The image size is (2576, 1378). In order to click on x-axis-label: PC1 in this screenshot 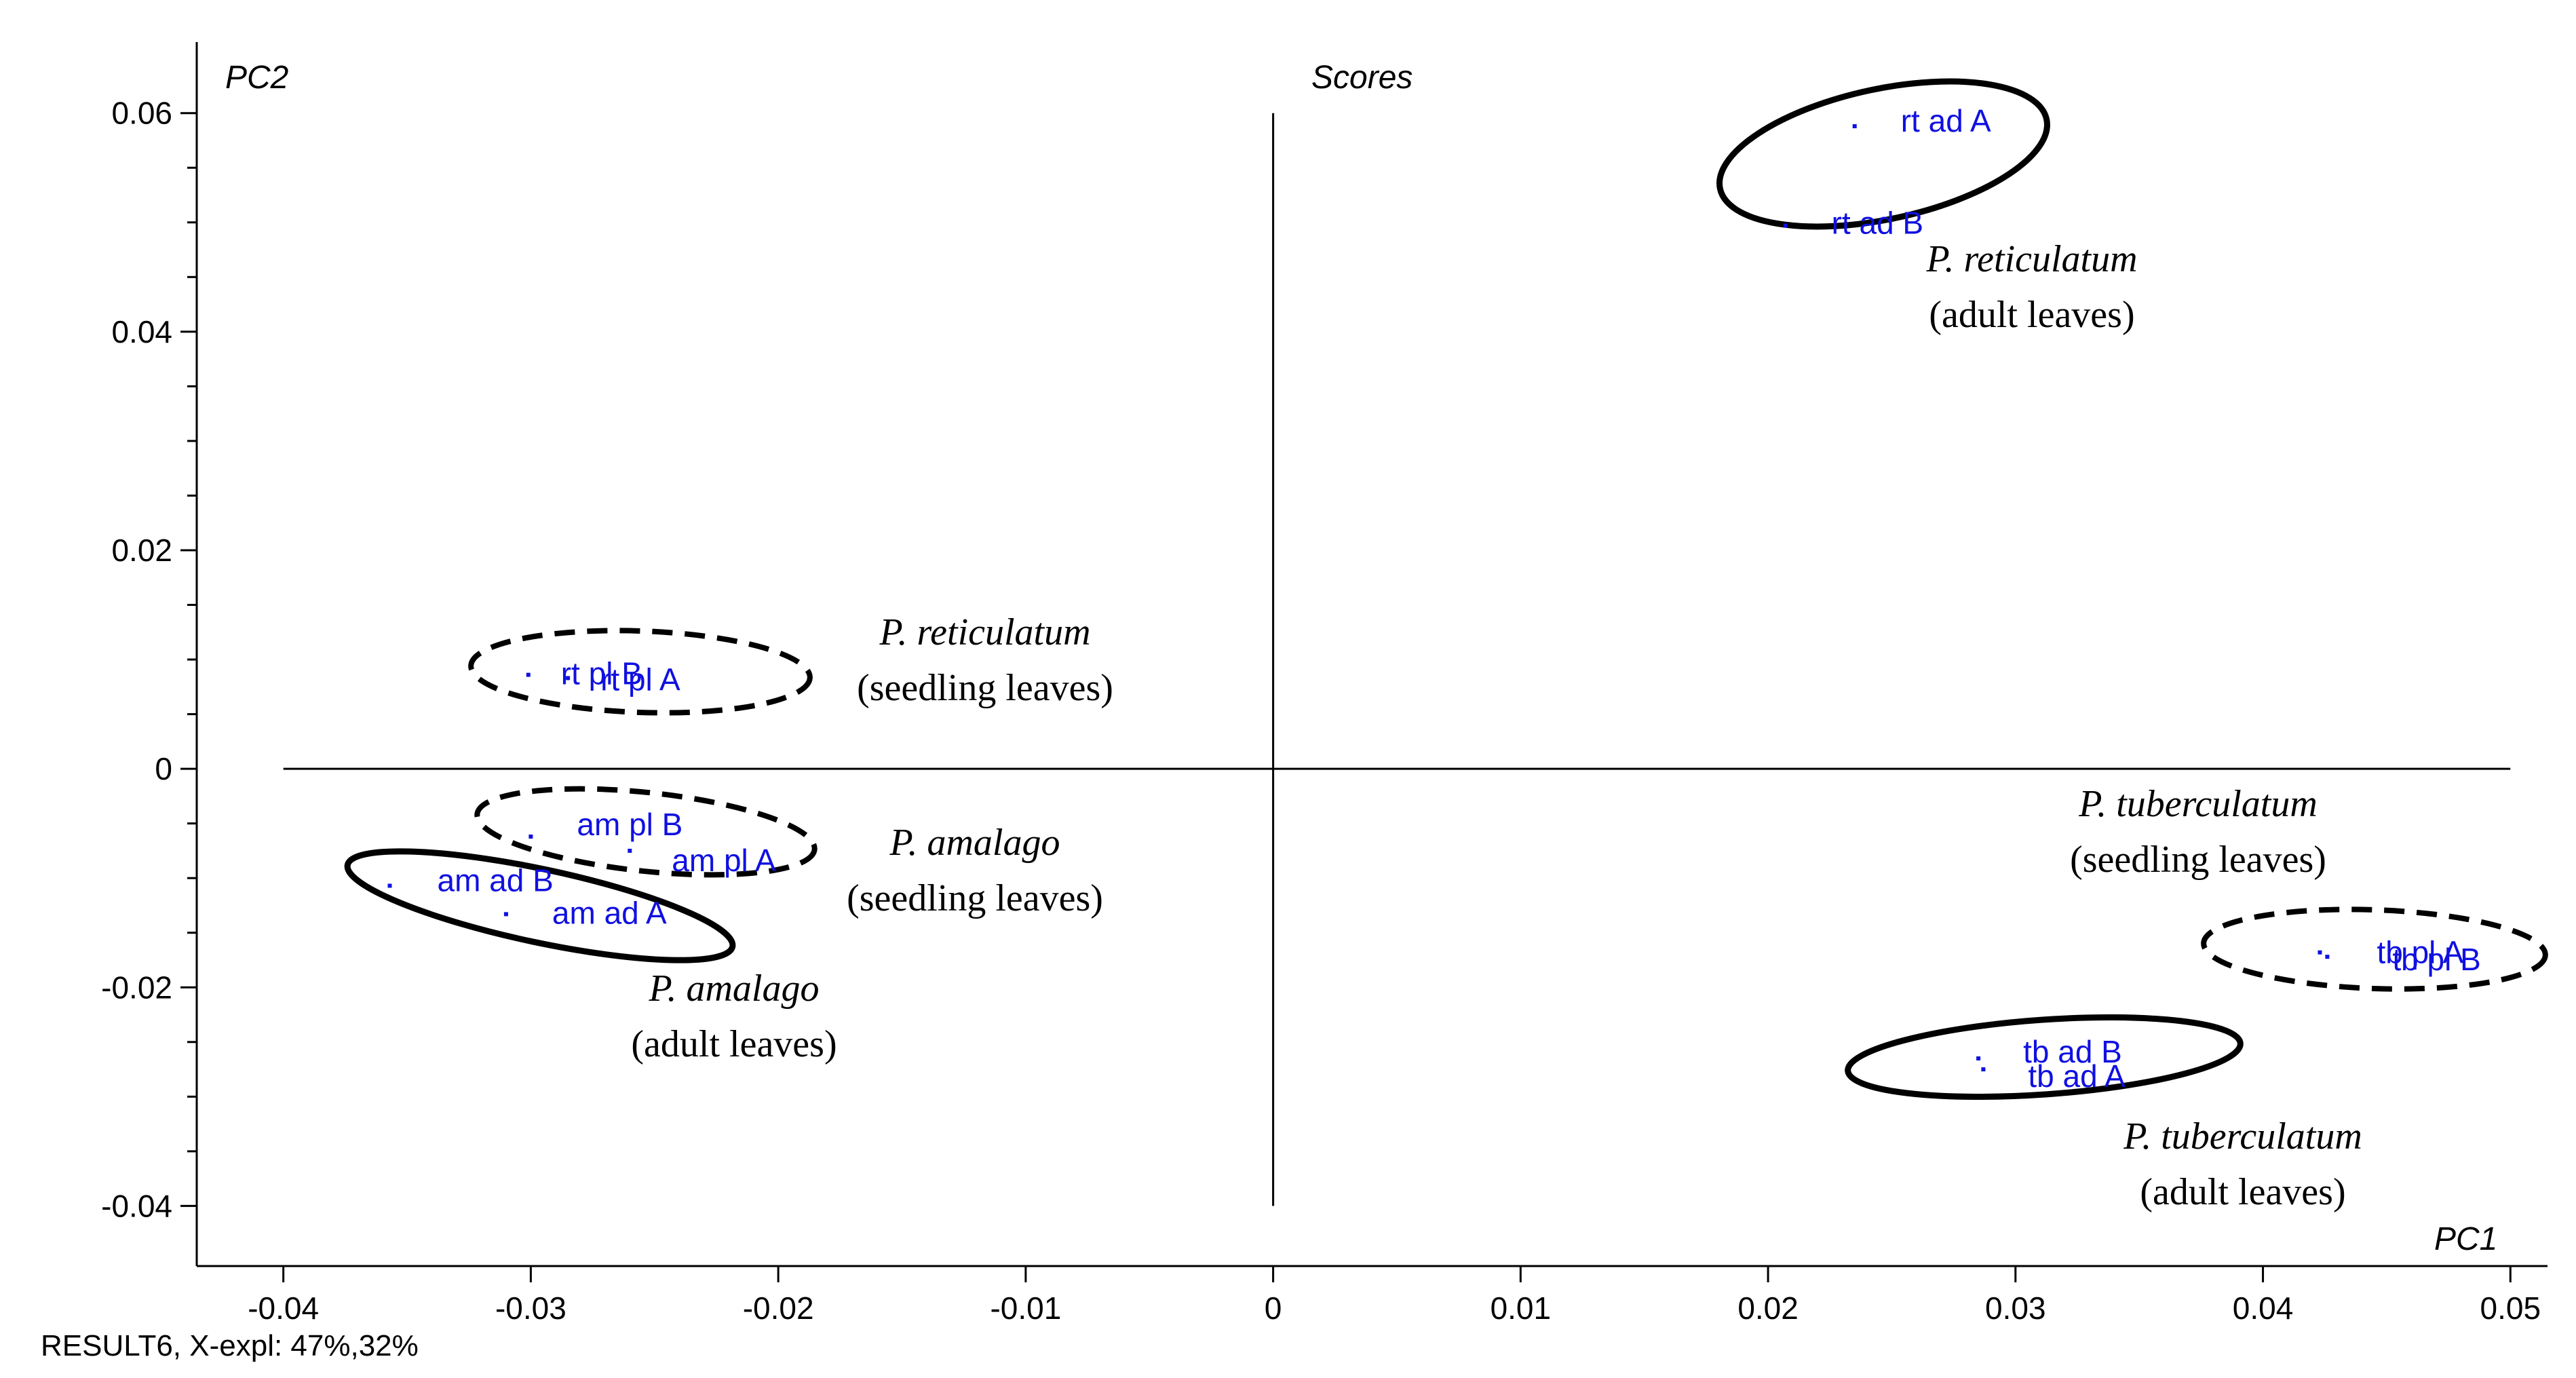, I will do `click(2465, 1239)`.